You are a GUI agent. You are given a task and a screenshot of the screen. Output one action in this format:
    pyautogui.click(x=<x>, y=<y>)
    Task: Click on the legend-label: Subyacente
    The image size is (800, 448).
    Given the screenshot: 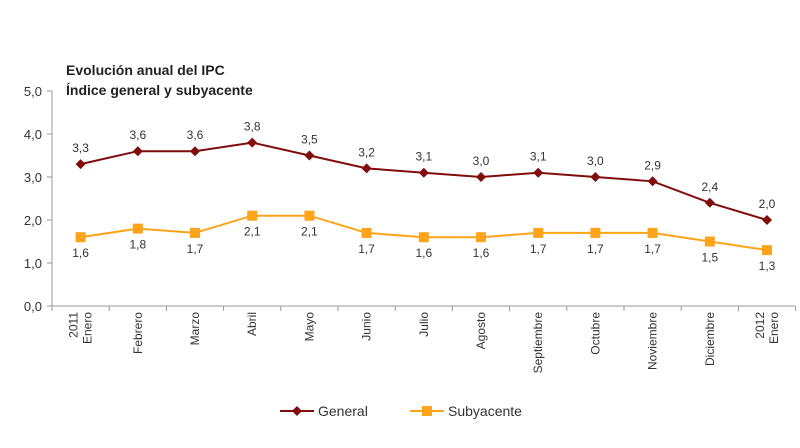 What is the action you would take?
    pyautogui.click(x=485, y=411)
    